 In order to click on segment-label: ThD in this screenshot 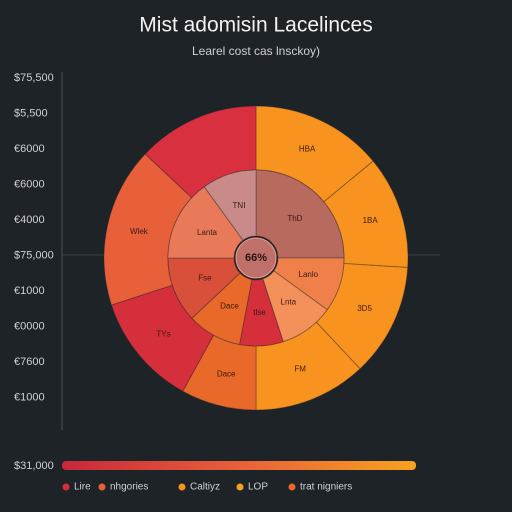, I will do `click(294, 218)`.